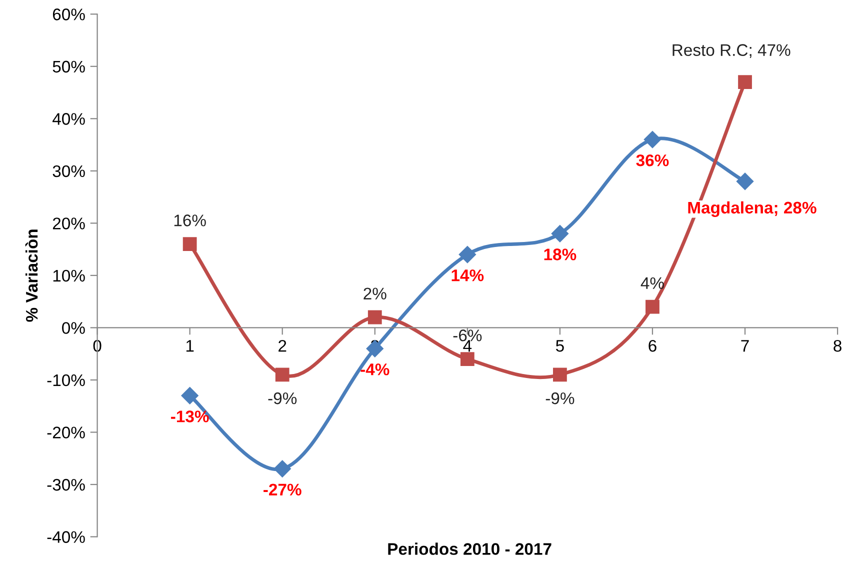 This screenshot has width=846, height=565. What do you see at coordinates (68, 14) in the screenshot?
I see `y-tick-label: 60%` at bounding box center [68, 14].